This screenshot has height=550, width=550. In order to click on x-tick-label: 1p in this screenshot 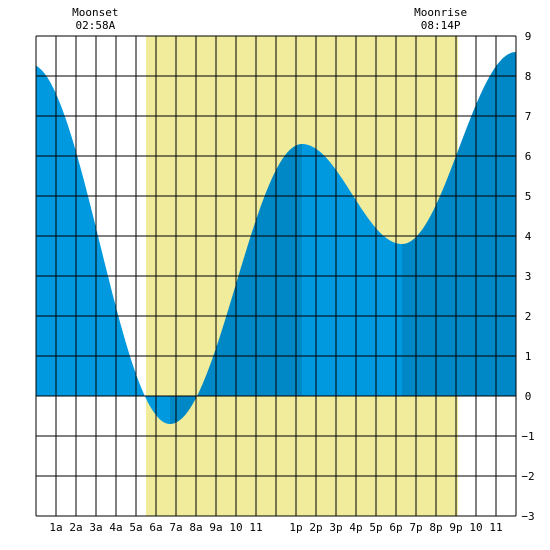, I will do `click(295, 527)`.